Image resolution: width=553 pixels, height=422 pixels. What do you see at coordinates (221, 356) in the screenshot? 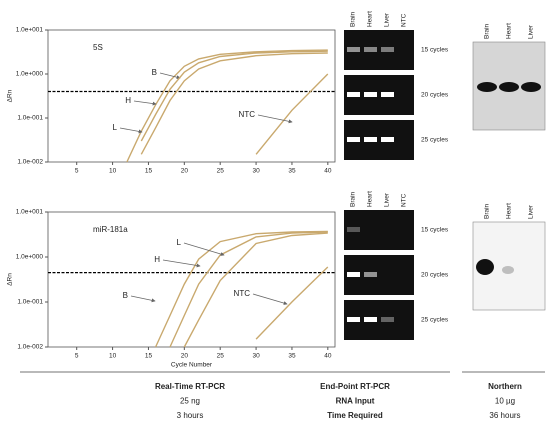
I see `x-tick-label: 25` at bounding box center [221, 356].